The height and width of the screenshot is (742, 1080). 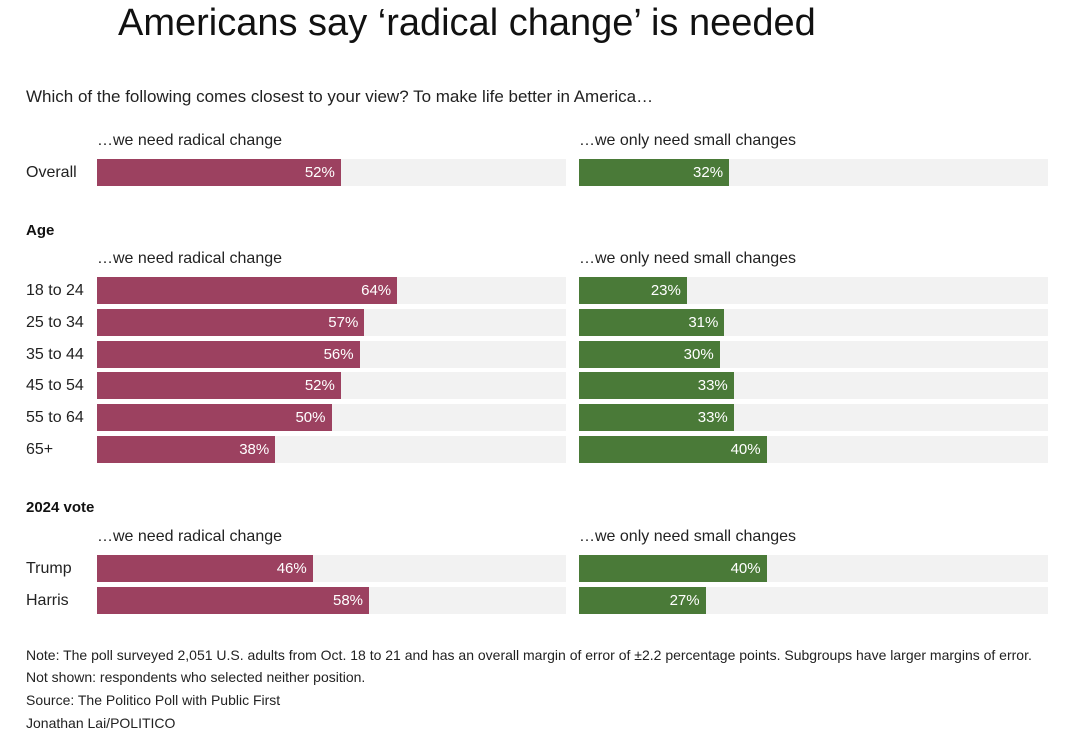 I want to click on bar-value-label: 38%, so click(x=254, y=449).